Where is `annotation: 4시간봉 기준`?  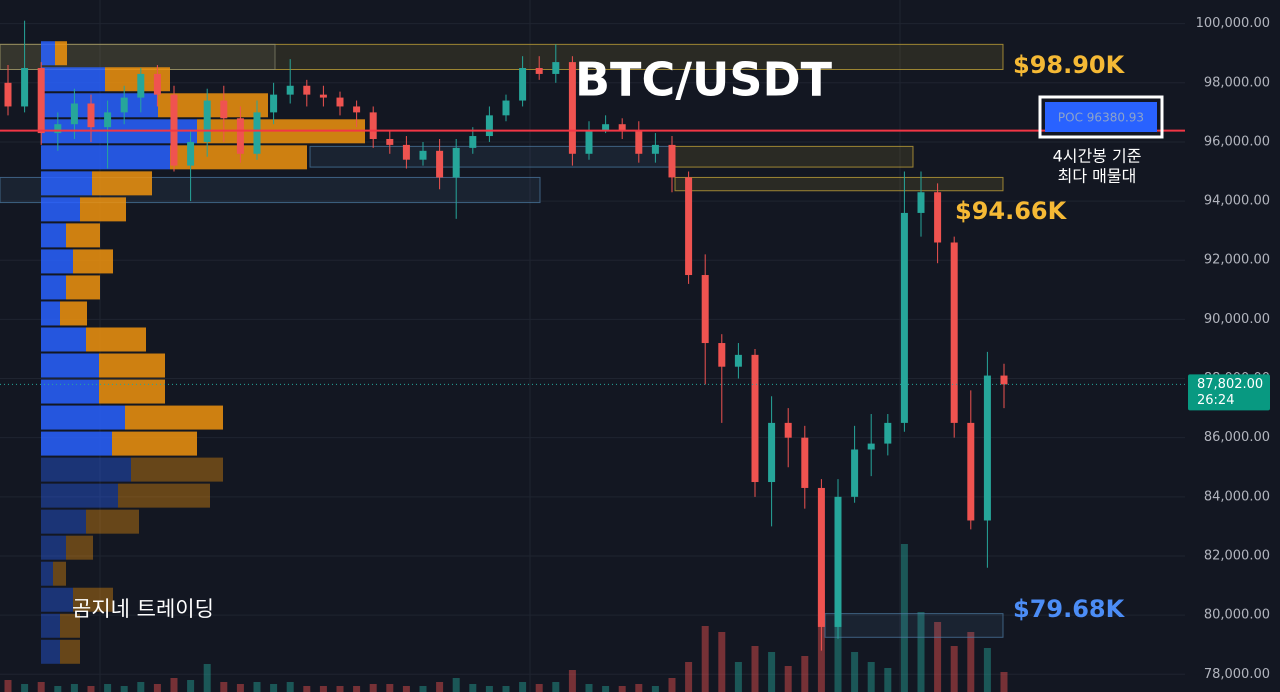
annotation: 4시간봉 기준 is located at coordinates (1097, 156).